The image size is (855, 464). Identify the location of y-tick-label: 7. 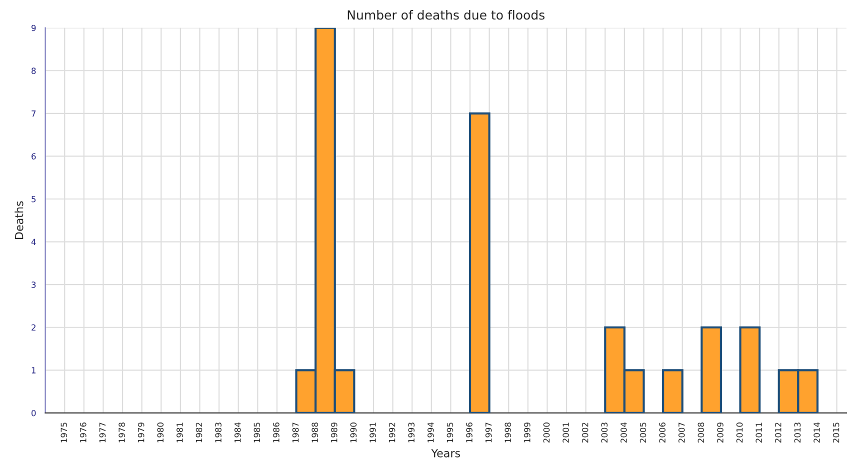
(34, 113).